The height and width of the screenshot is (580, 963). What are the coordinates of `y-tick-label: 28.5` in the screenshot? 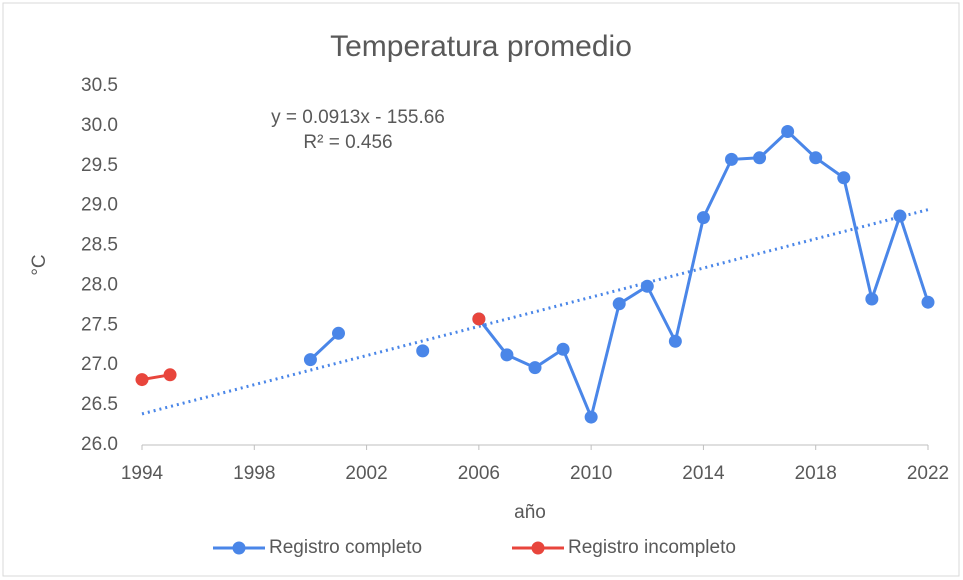 It's located at (99, 245).